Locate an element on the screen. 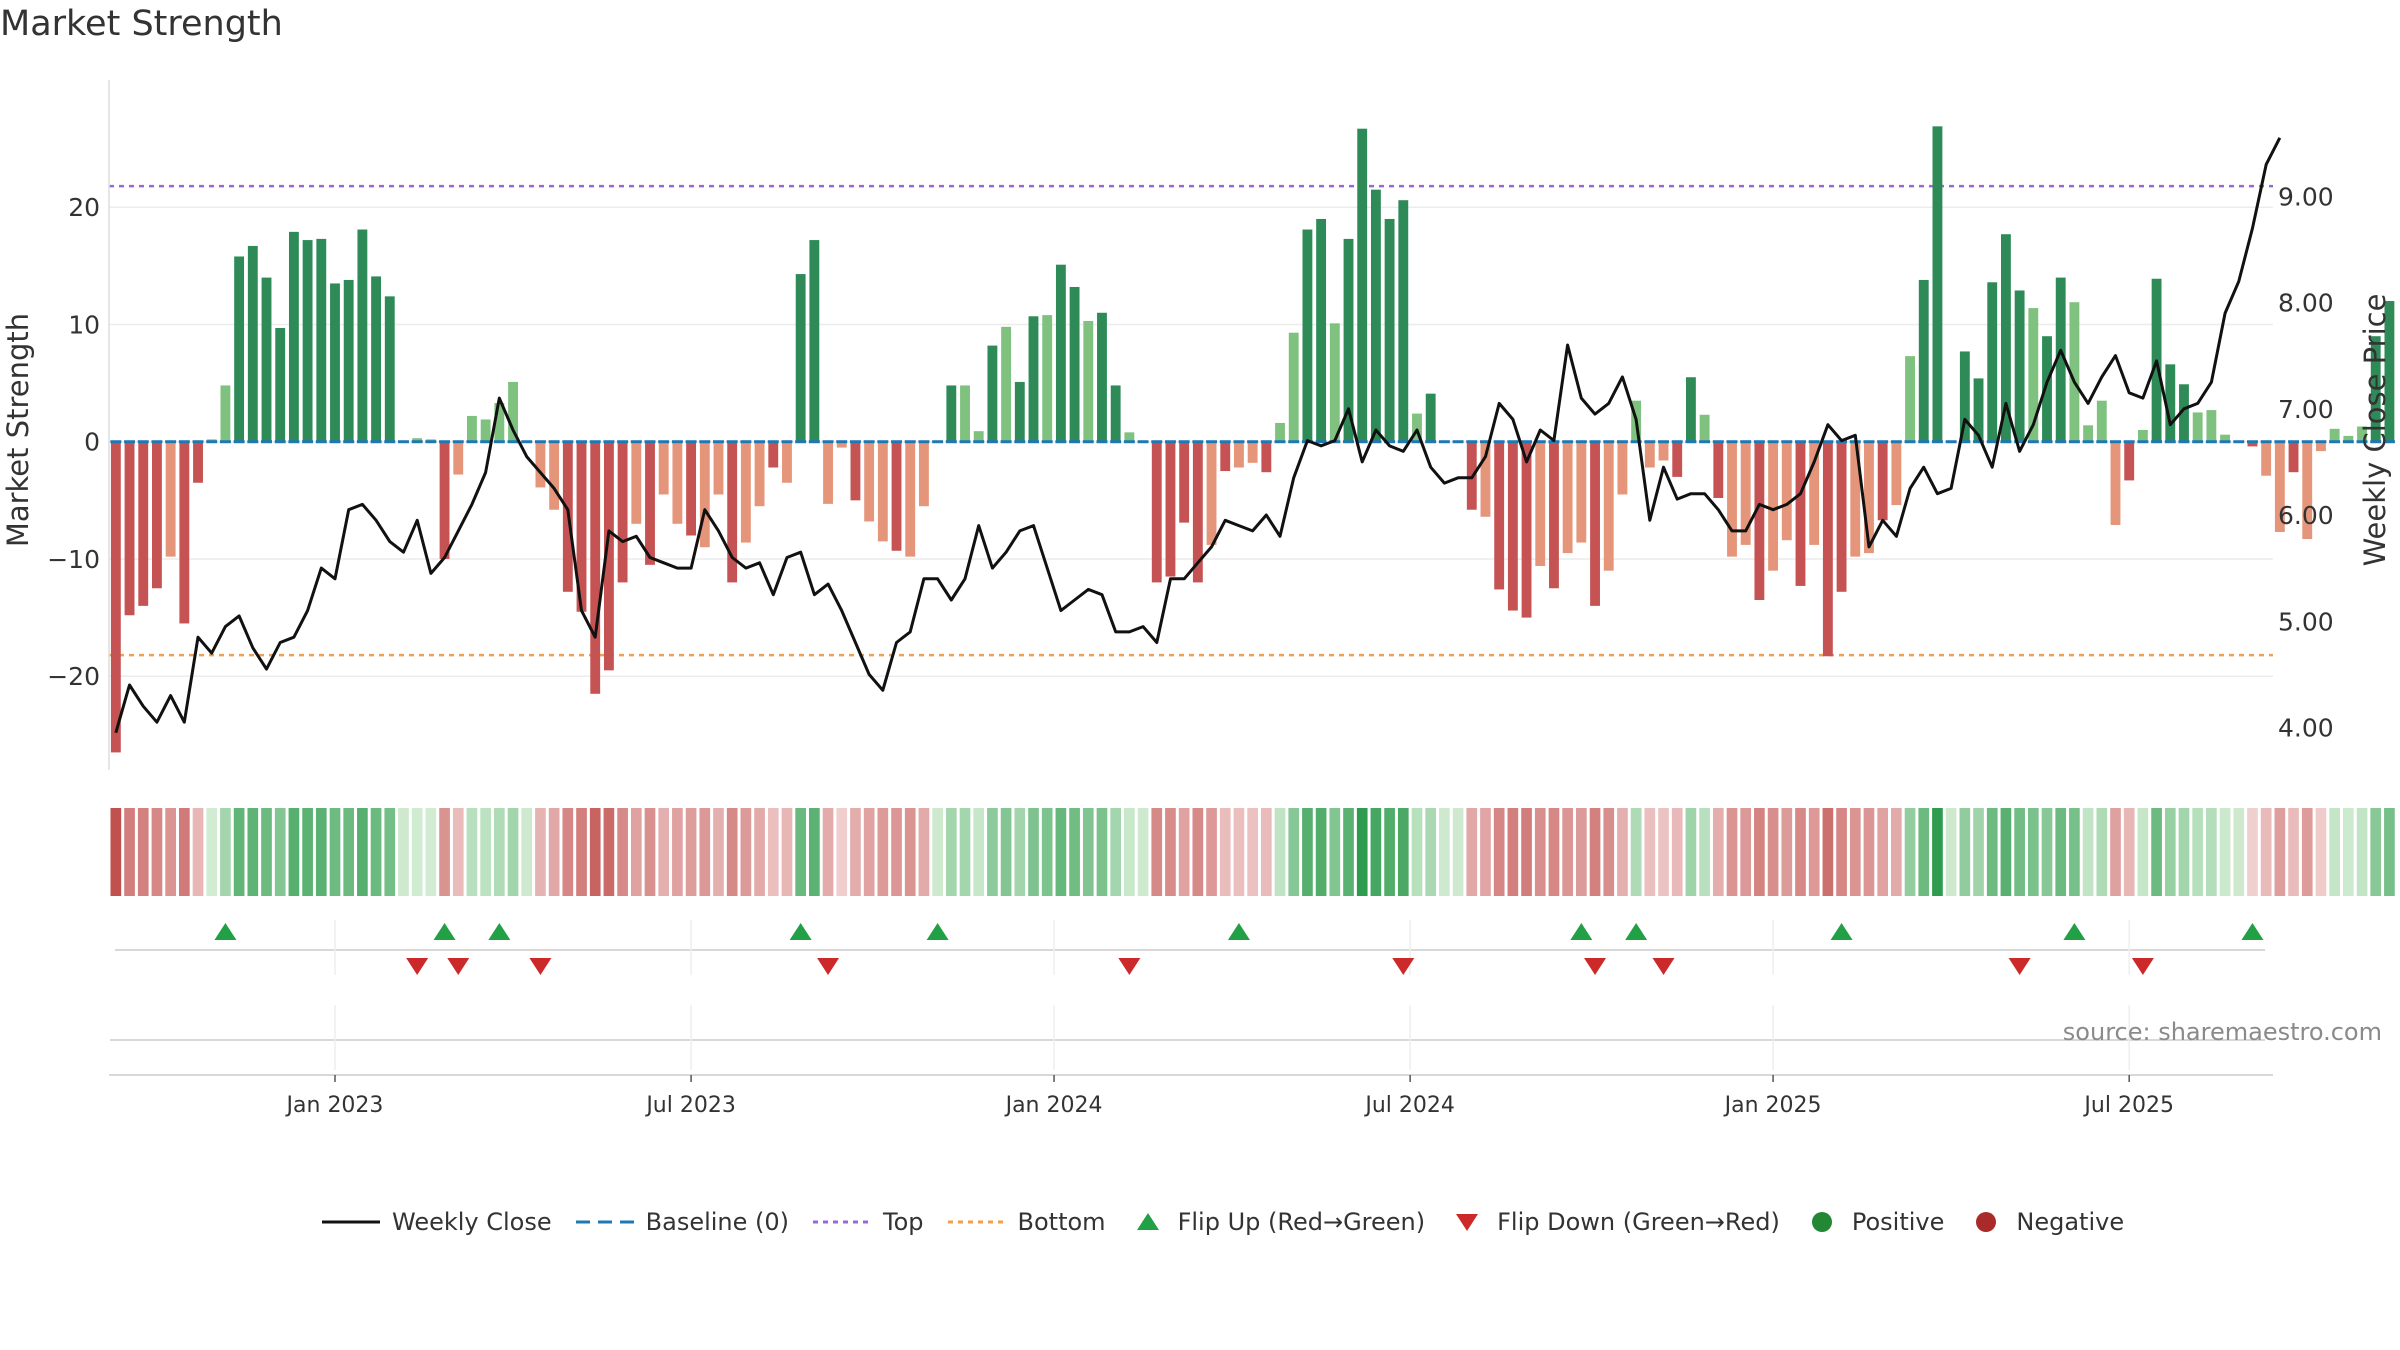 The image size is (2400, 1350). legend-label: Positive is located at coordinates (1898, 1222).